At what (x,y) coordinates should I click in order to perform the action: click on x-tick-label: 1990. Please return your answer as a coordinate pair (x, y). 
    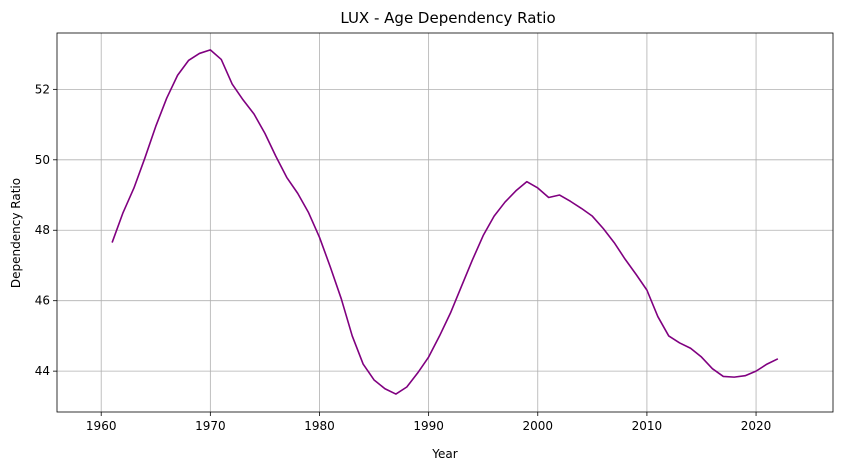
    Looking at the image, I should click on (428, 426).